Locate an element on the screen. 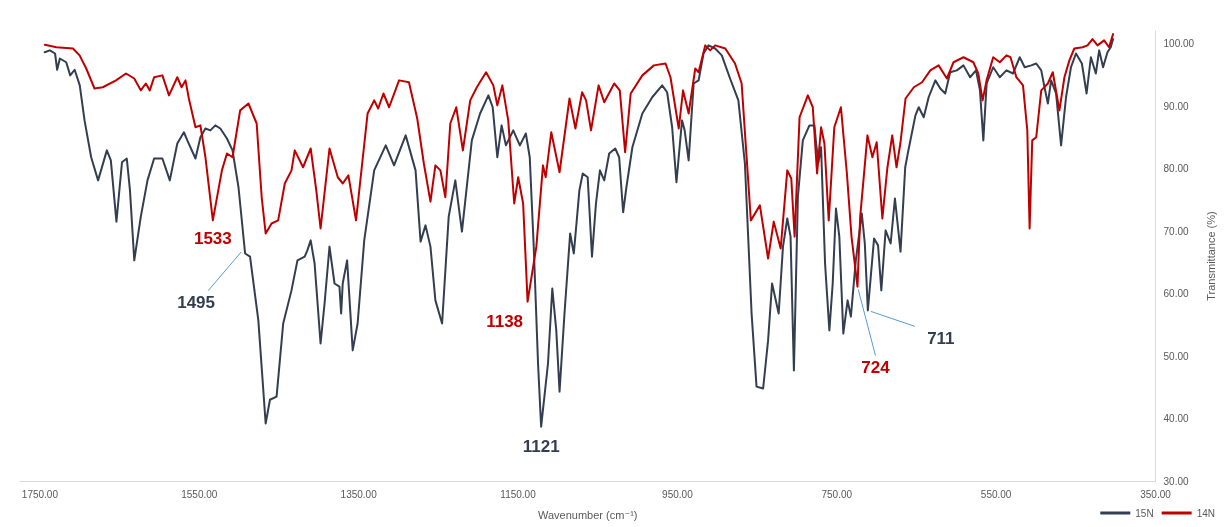 This screenshot has width=1224, height=527. legend-label: 14N is located at coordinates (1206, 513).